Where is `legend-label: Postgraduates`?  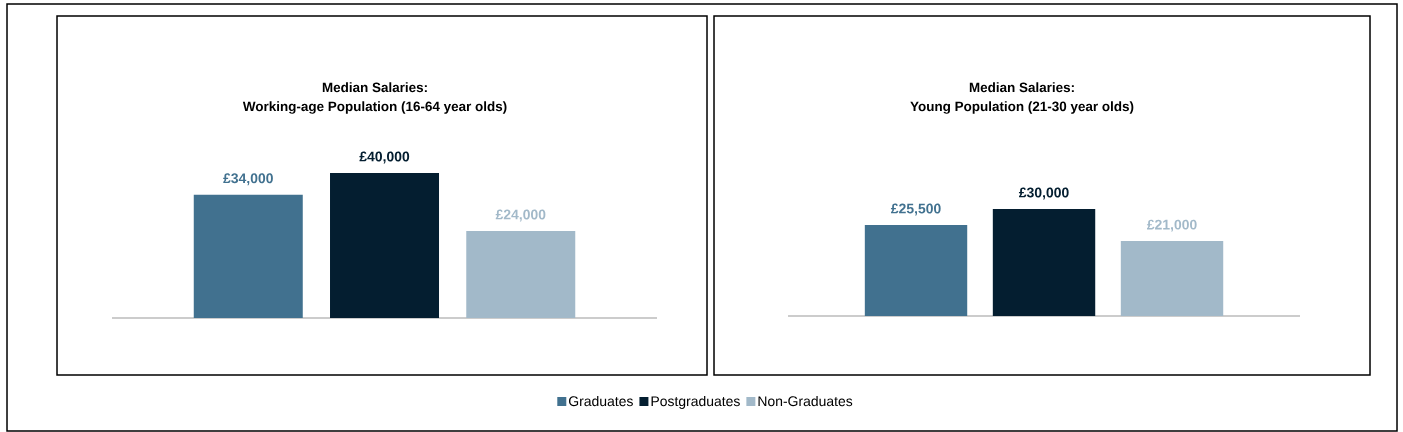 legend-label: Postgraduates is located at coordinates (695, 402).